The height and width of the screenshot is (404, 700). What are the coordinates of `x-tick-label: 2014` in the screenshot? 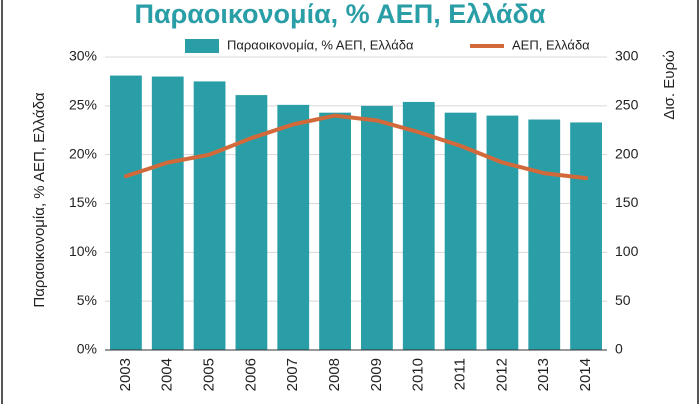 It's located at (585, 374).